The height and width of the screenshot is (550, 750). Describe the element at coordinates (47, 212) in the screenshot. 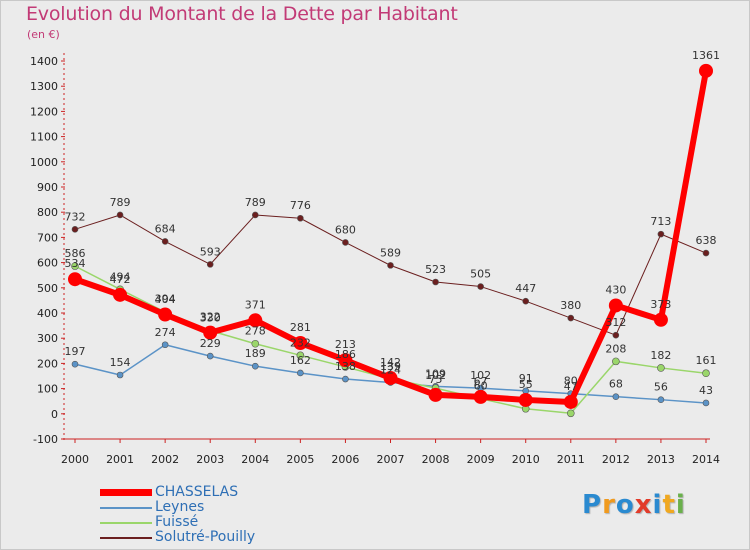

I see `y-tick-label: 800` at that location.